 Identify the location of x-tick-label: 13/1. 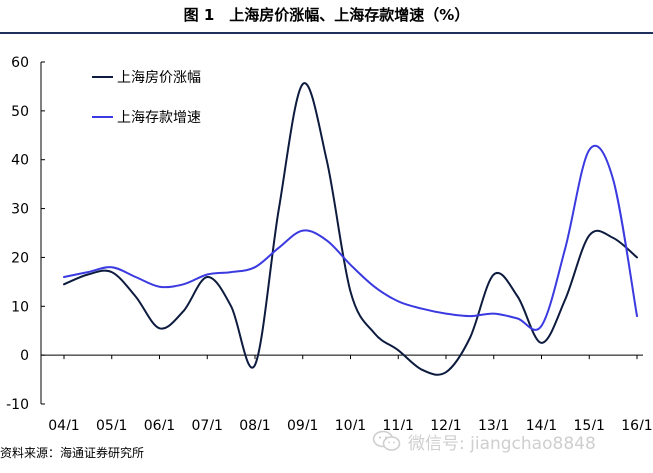
(493, 424).